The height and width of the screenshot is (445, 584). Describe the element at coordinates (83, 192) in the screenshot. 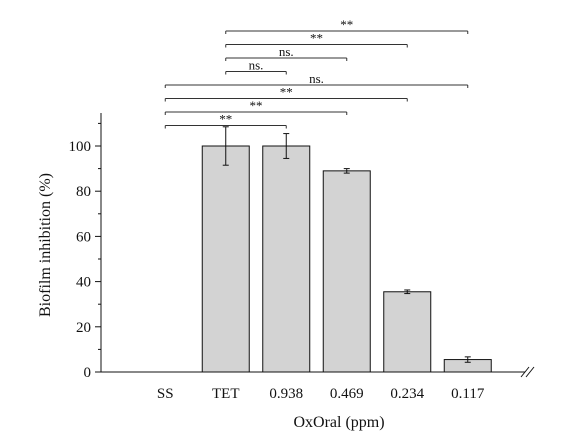

I see `y-tick-label: 80` at that location.